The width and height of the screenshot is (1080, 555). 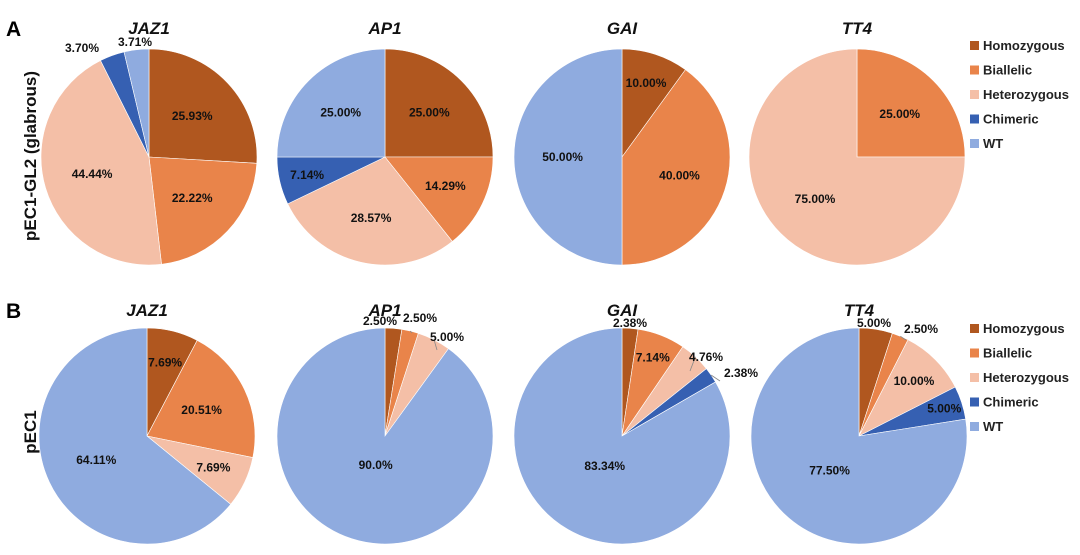 What do you see at coordinates (445, 186) in the screenshot?
I see `slice-label: 14.29%` at bounding box center [445, 186].